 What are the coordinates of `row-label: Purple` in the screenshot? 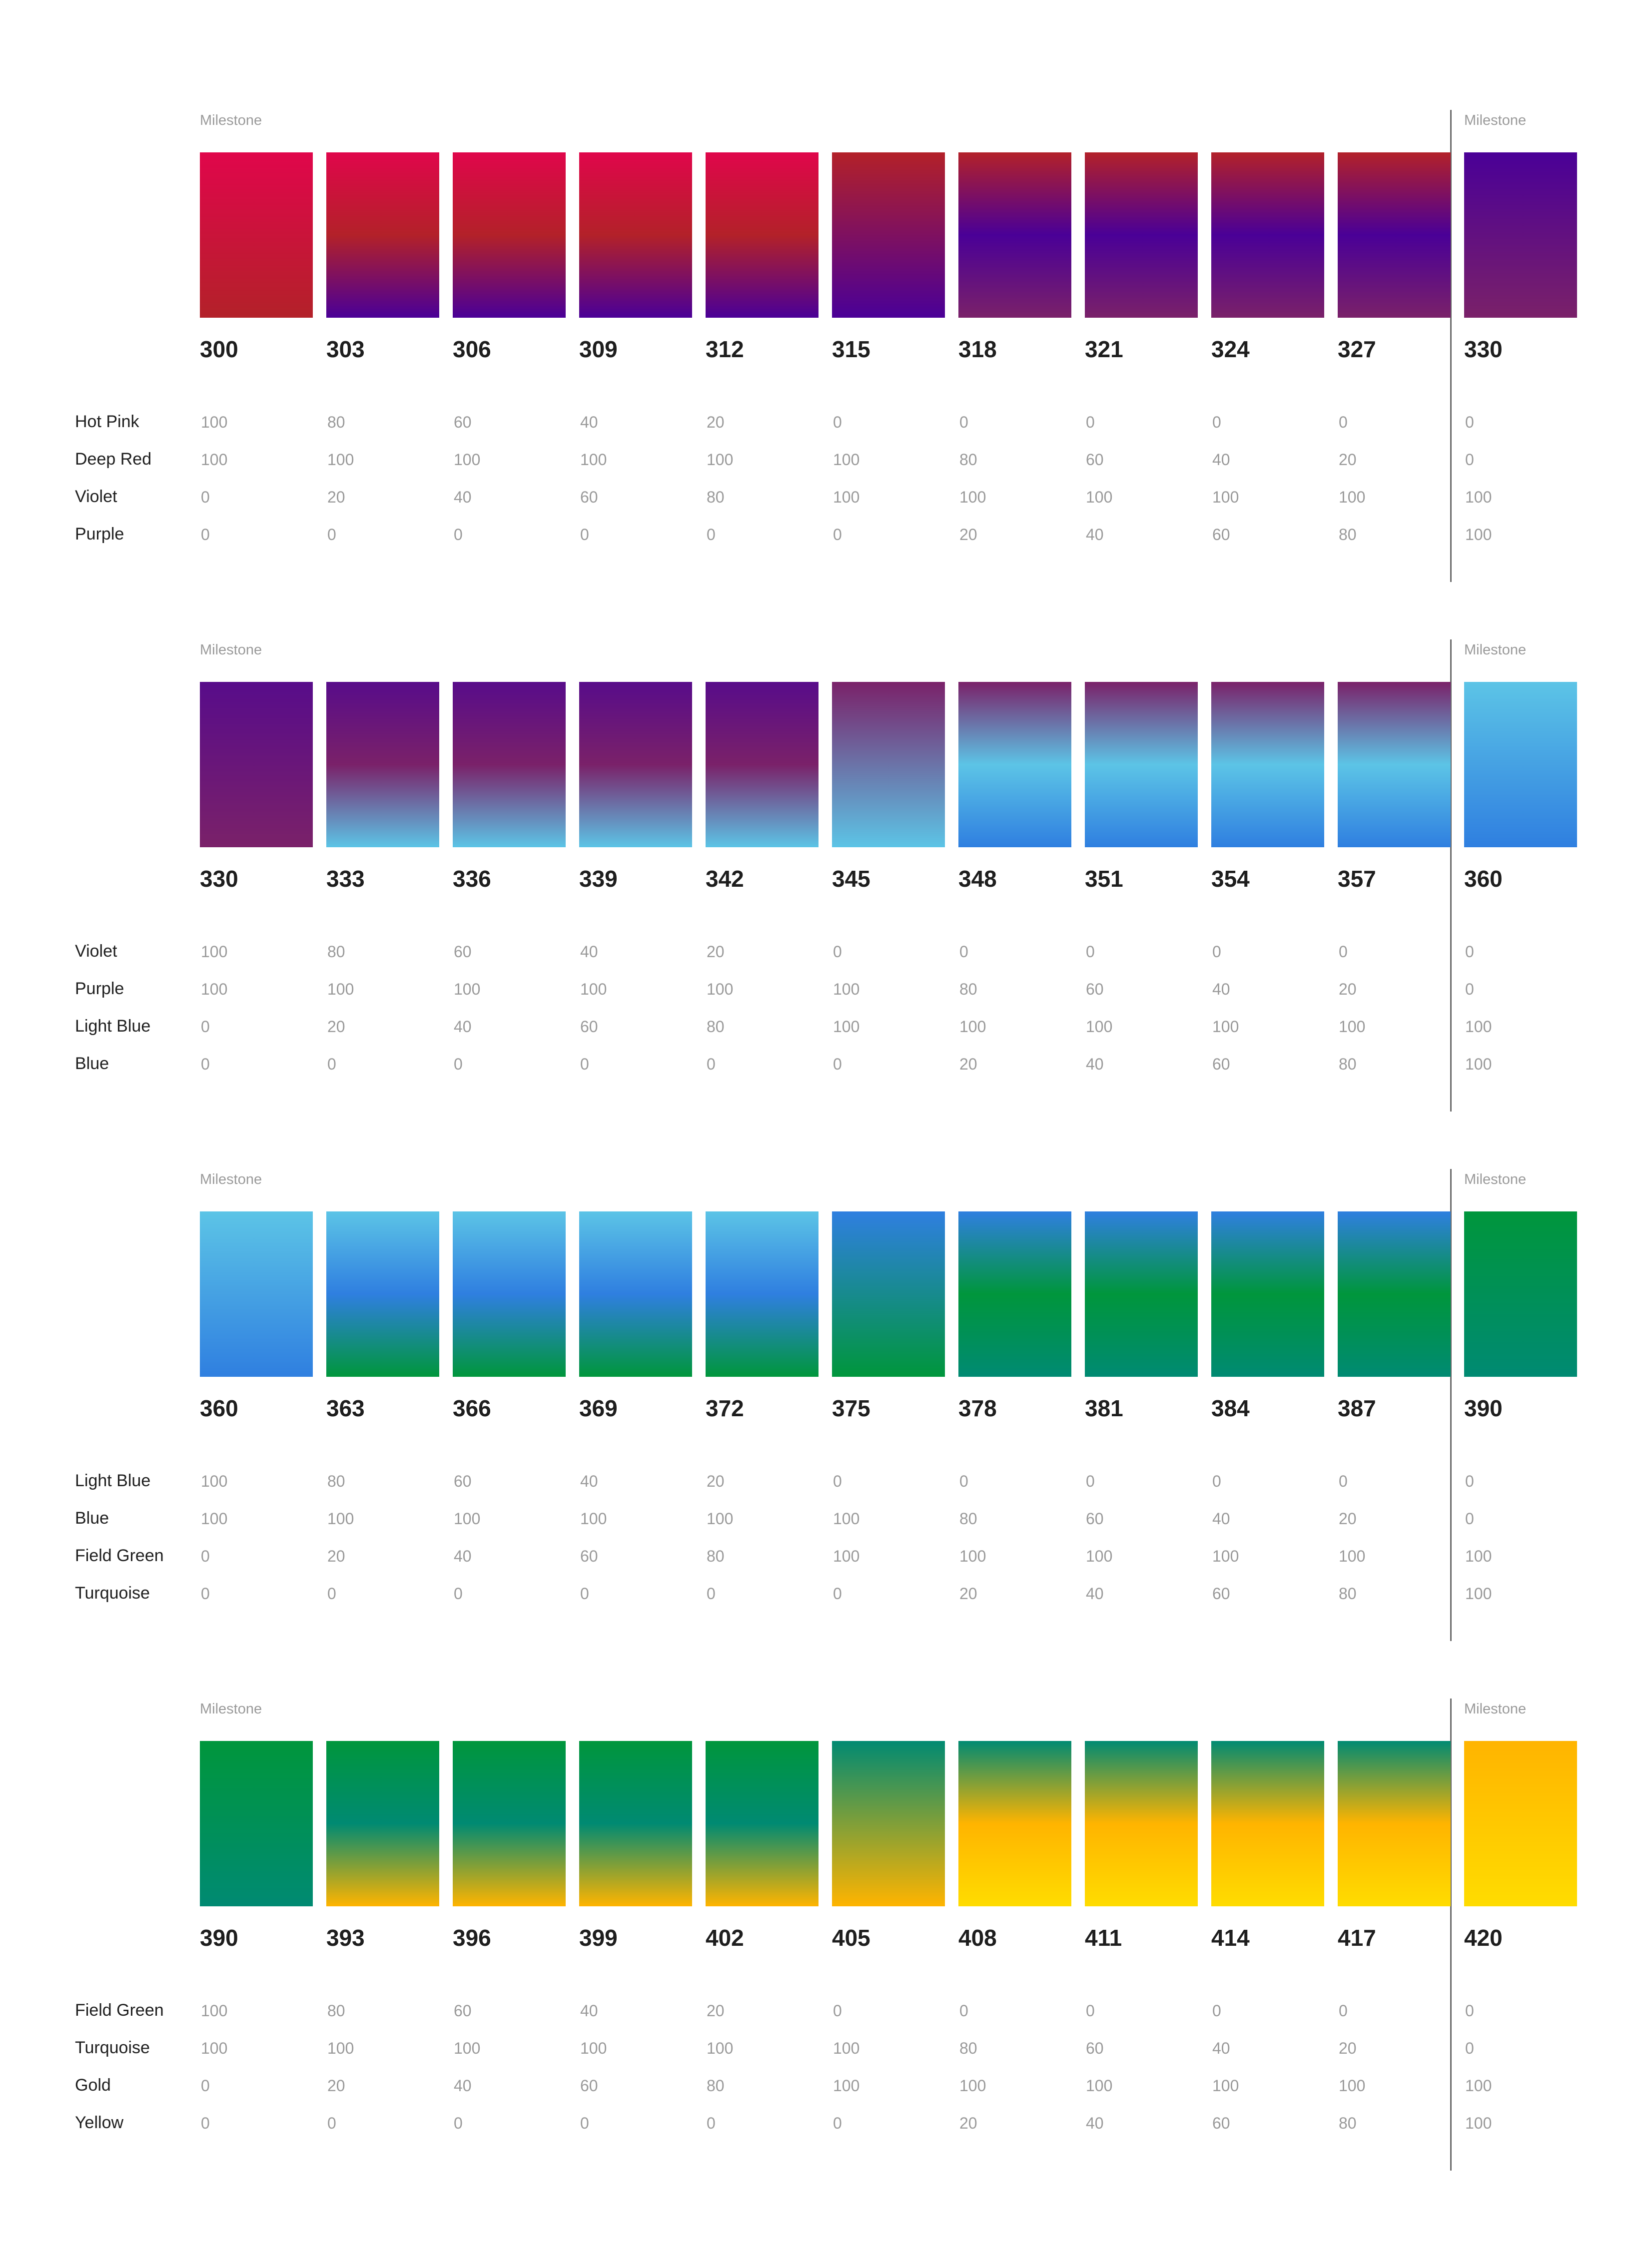 It's located at (99, 988).